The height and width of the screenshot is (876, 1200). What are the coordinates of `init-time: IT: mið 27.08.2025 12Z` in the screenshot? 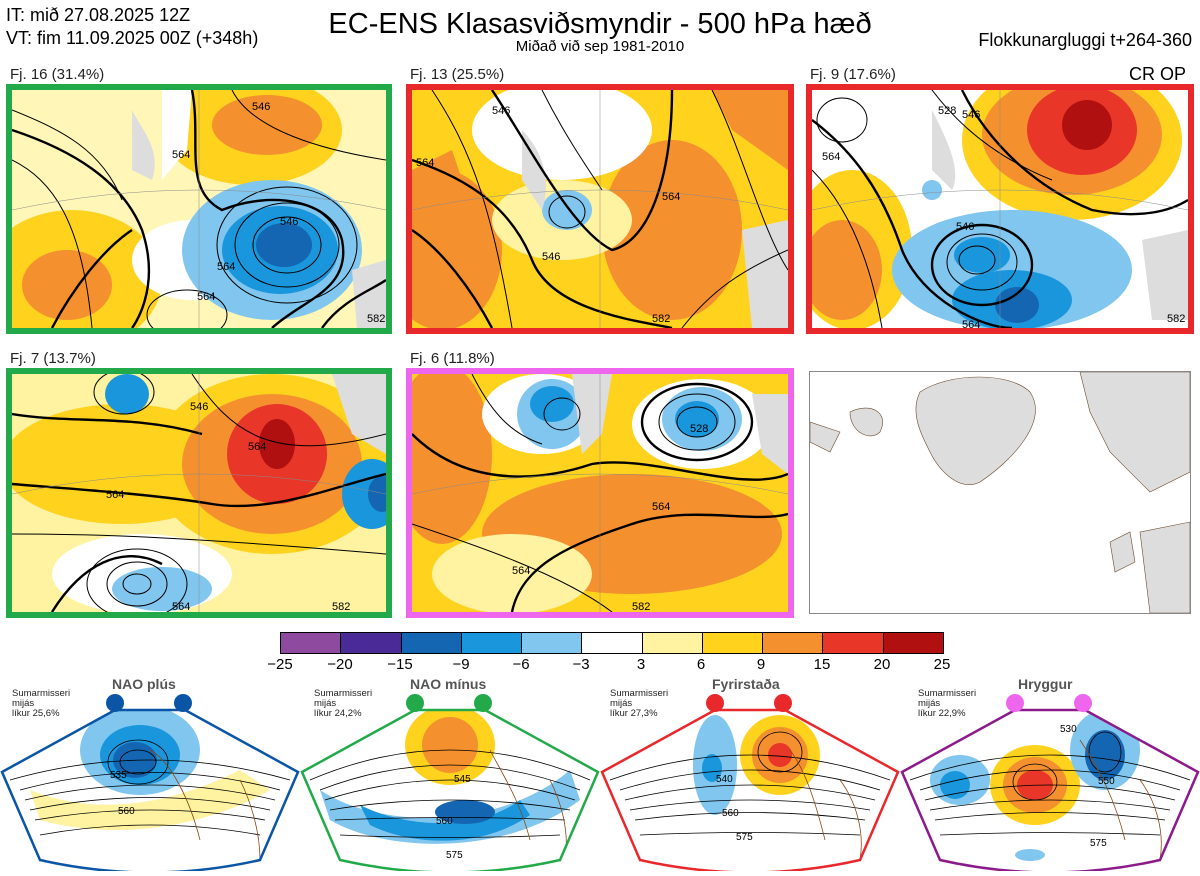 It's located at (98, 15).